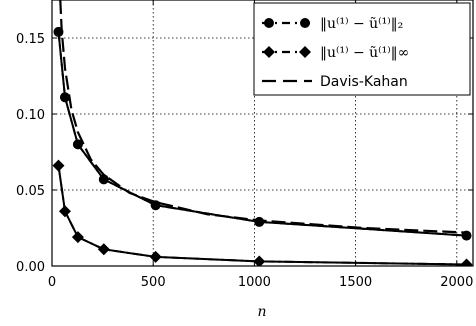 This screenshot has width=476, height=326. I want to click on legend-box, so click(362, 49).